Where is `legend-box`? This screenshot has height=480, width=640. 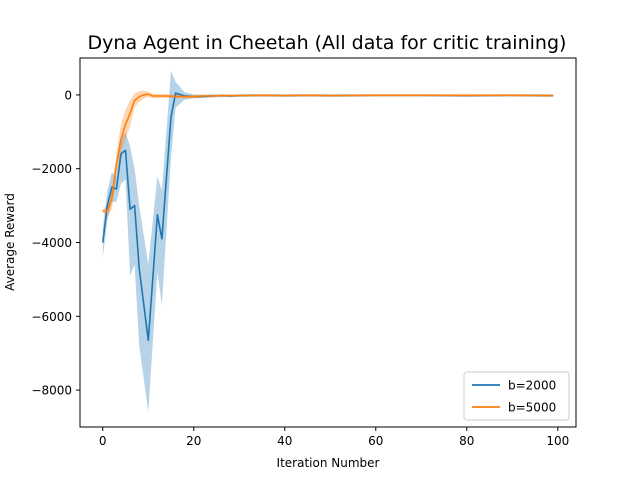
legend-box is located at coordinates (516, 396).